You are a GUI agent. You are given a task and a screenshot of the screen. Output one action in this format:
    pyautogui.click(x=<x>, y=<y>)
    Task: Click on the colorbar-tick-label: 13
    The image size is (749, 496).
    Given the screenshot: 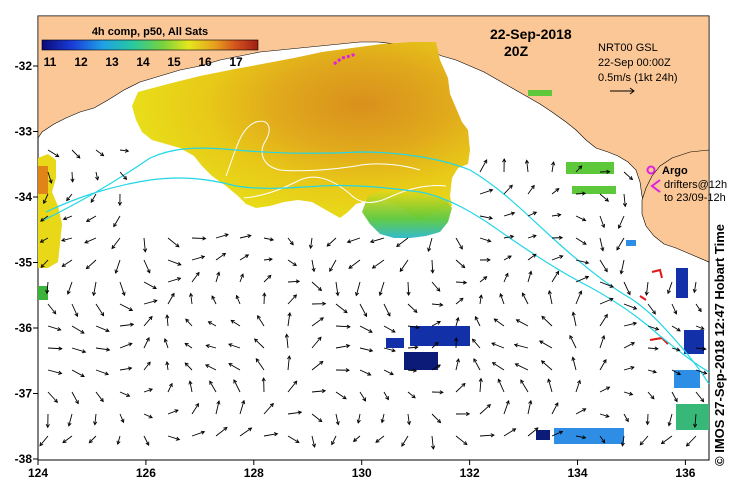 What is the action you would take?
    pyautogui.click(x=112, y=62)
    